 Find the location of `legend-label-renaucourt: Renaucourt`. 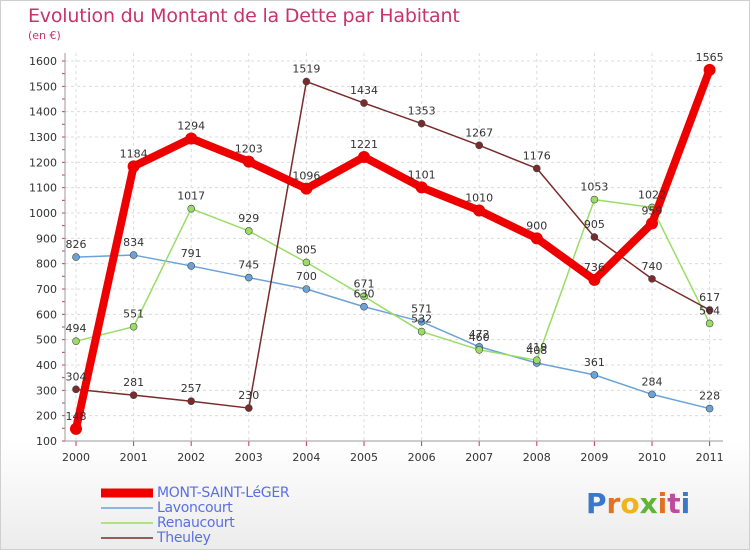

legend-label-renaucourt: Renaucourt is located at coordinates (196, 523).